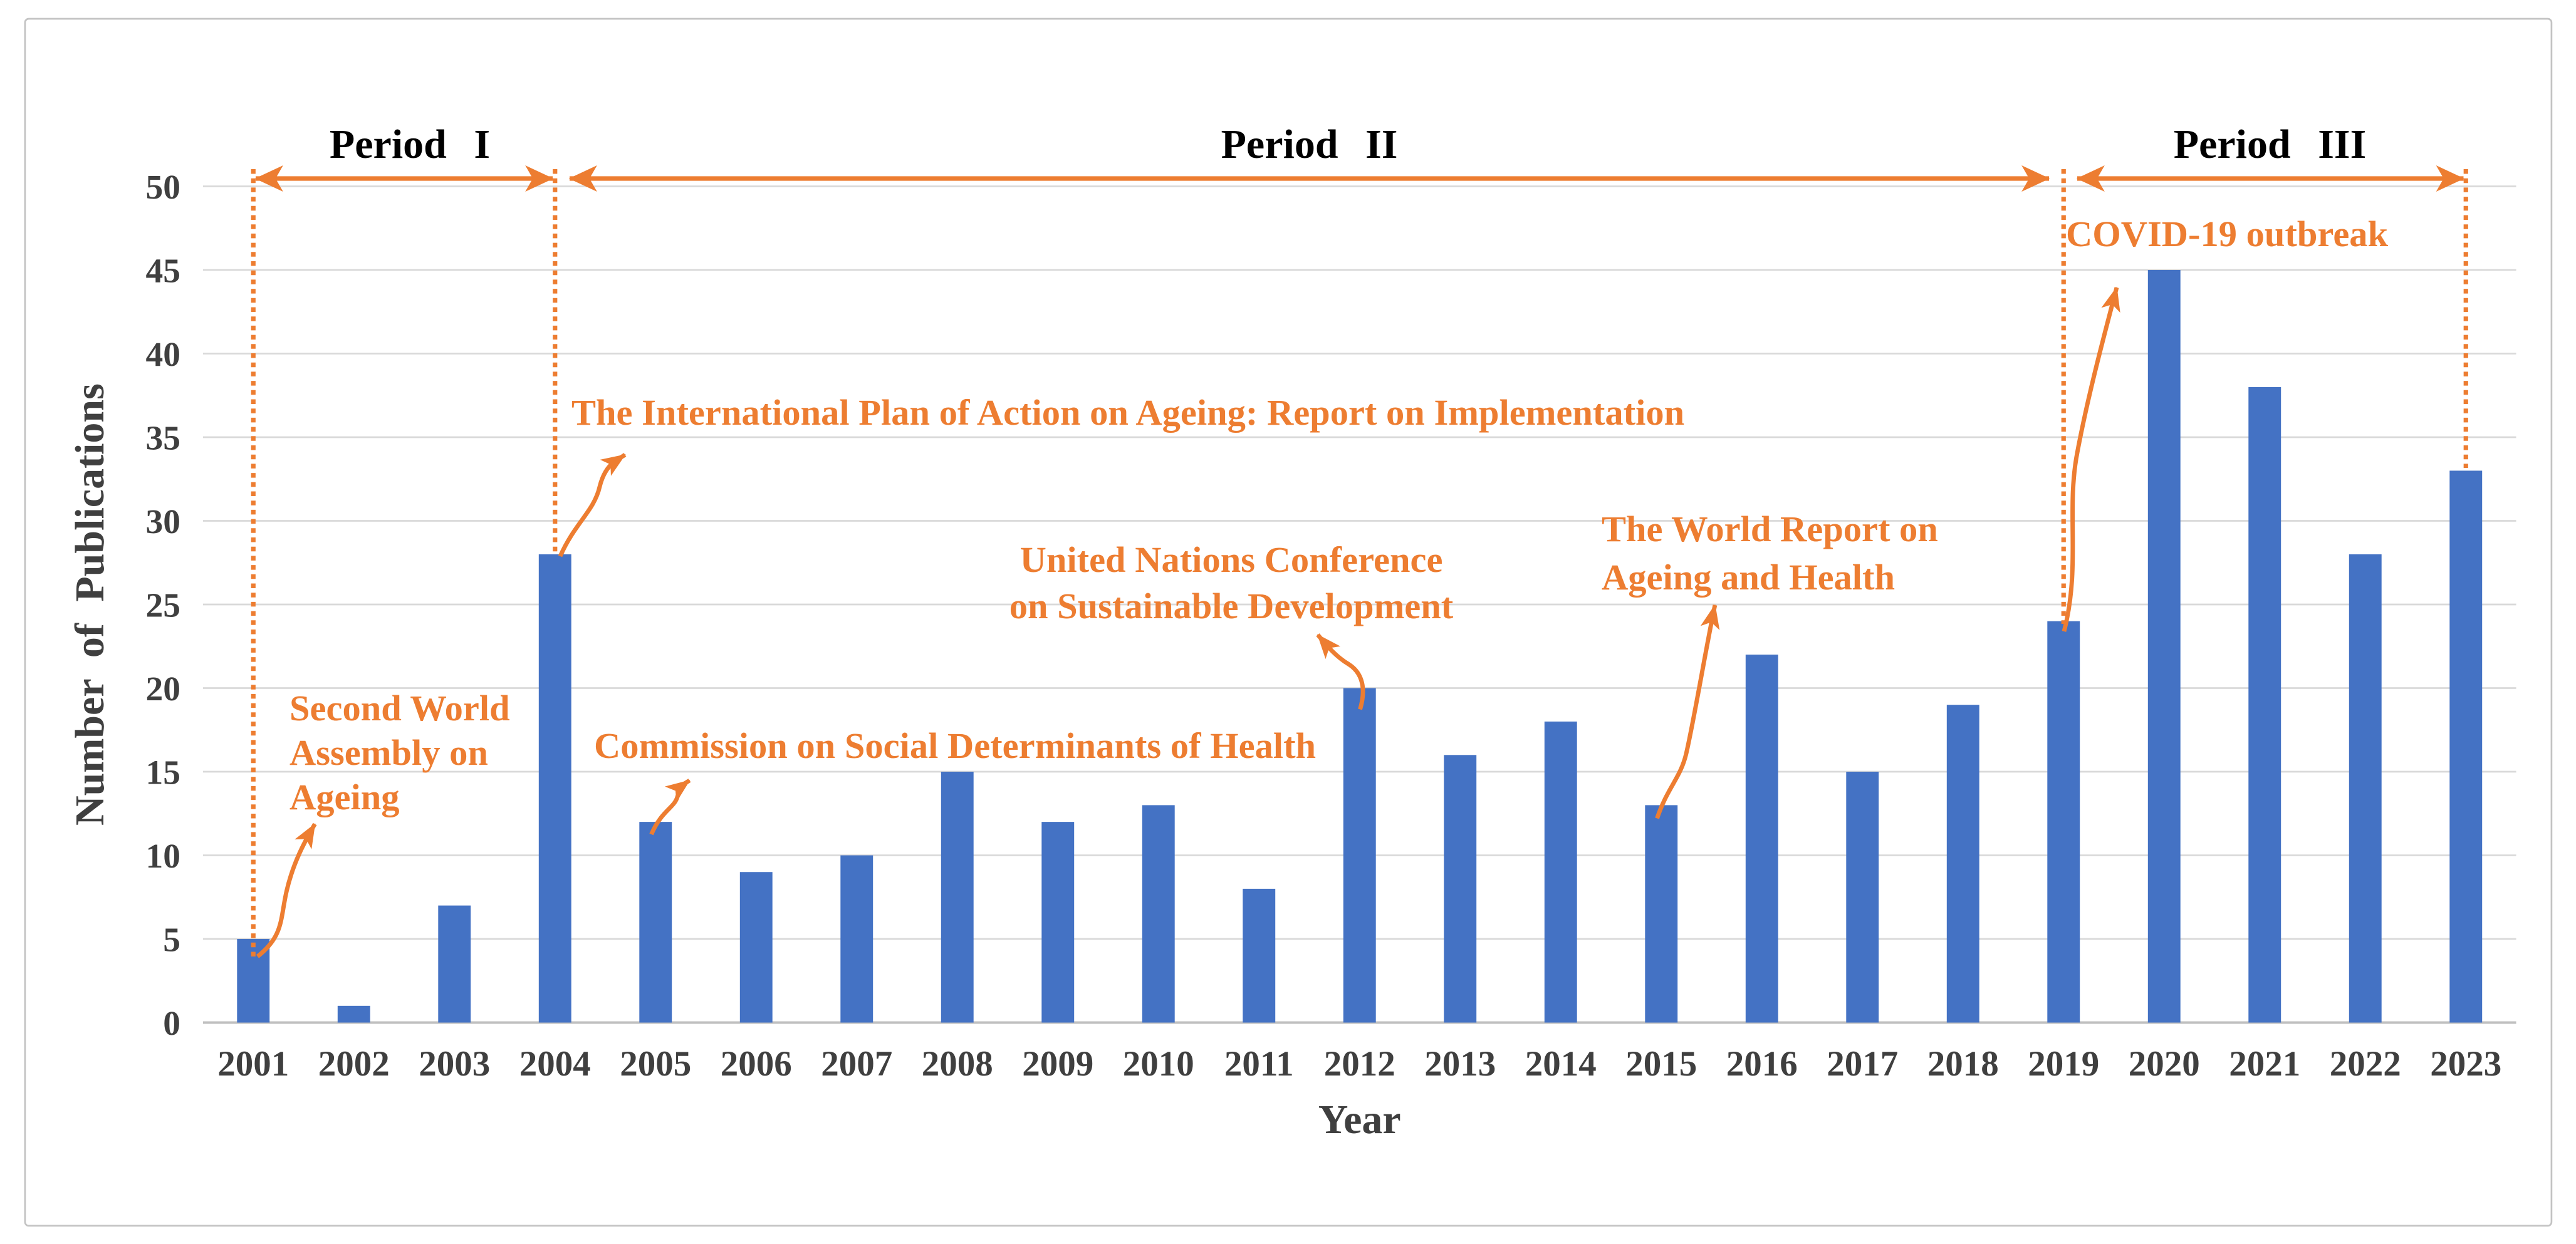 This screenshot has height=1244, width=2576. Describe the element at coordinates (2227, 234) in the screenshot. I see `annotation-covid-outbreak: COVID-19 outbreak` at that location.